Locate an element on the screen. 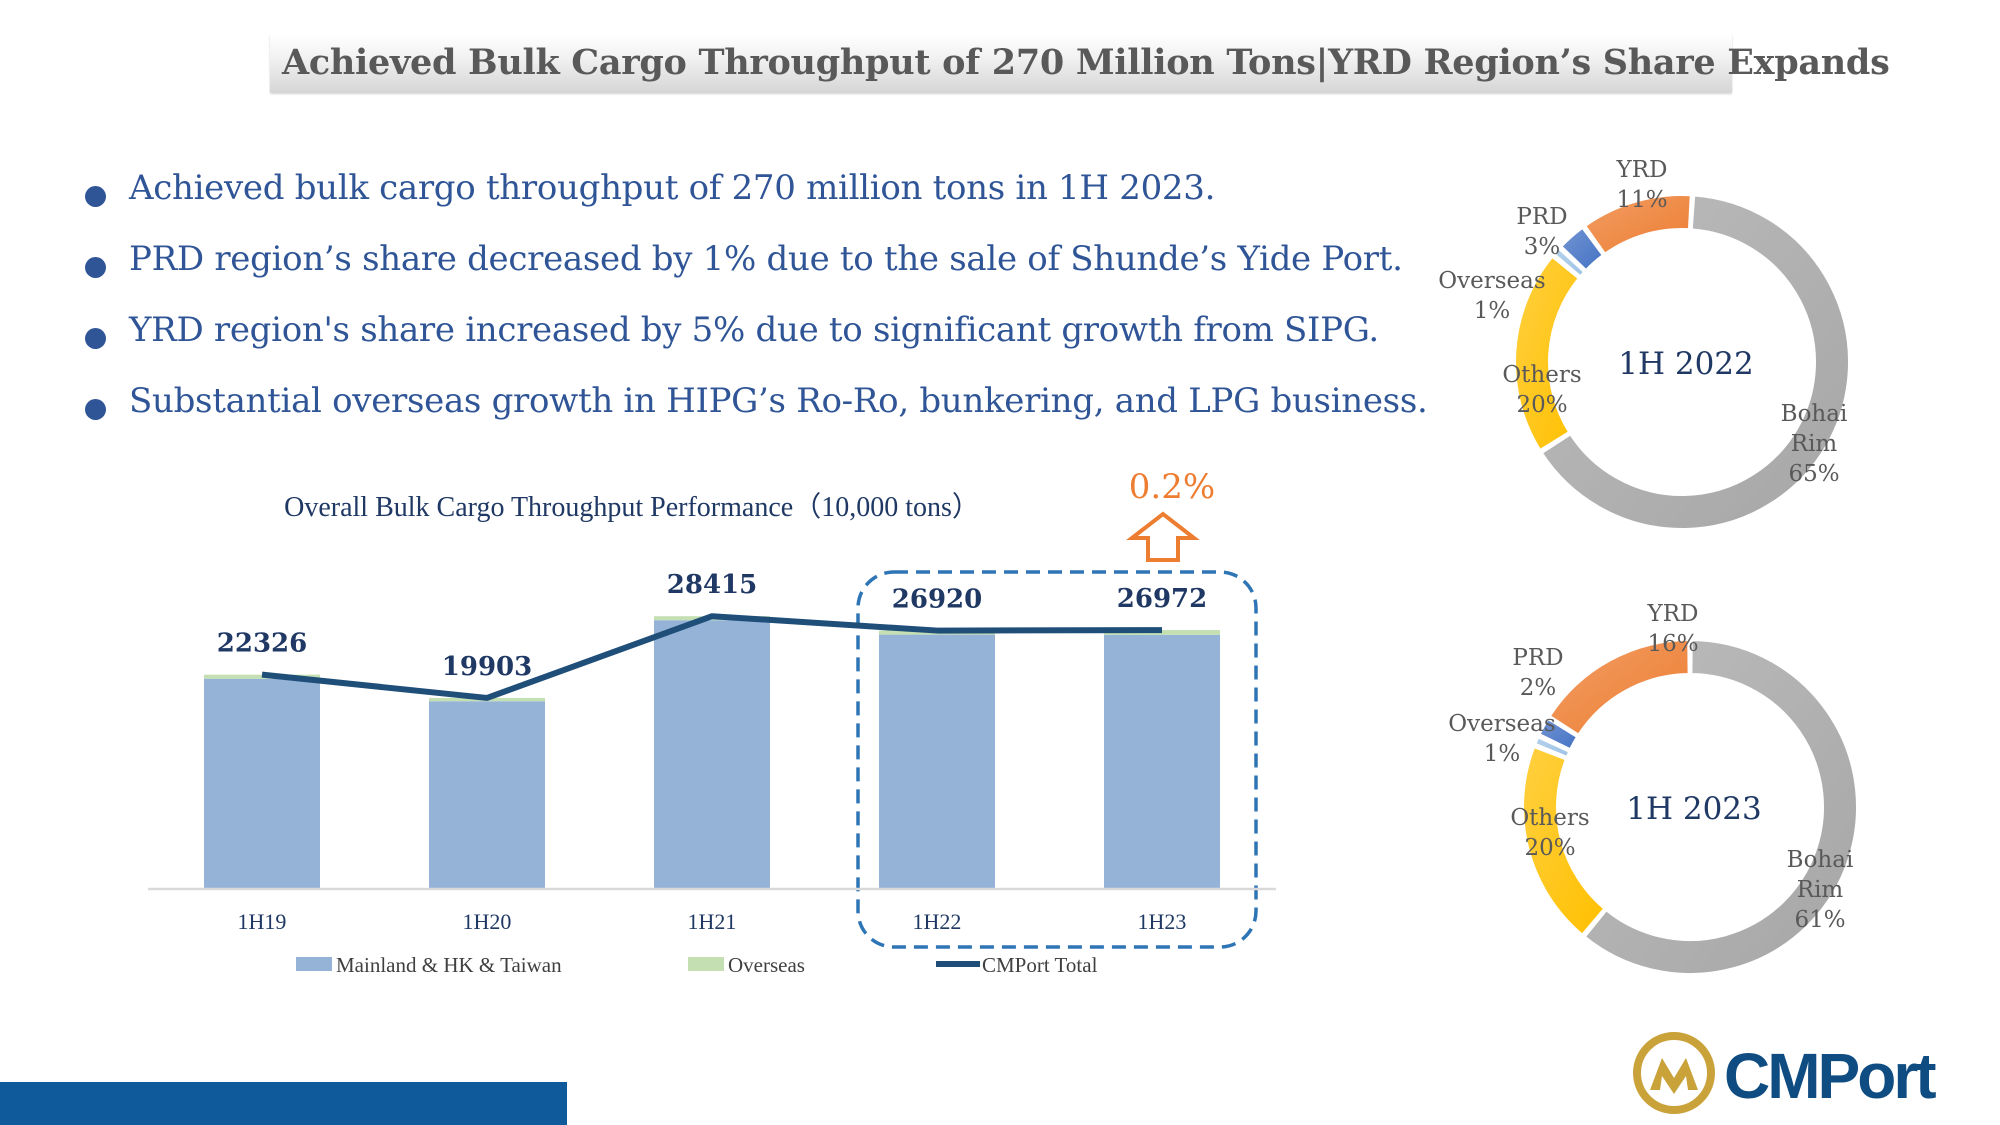 This screenshot has height=1125, width=2000. data-label: 19903 is located at coordinates (487, 667).